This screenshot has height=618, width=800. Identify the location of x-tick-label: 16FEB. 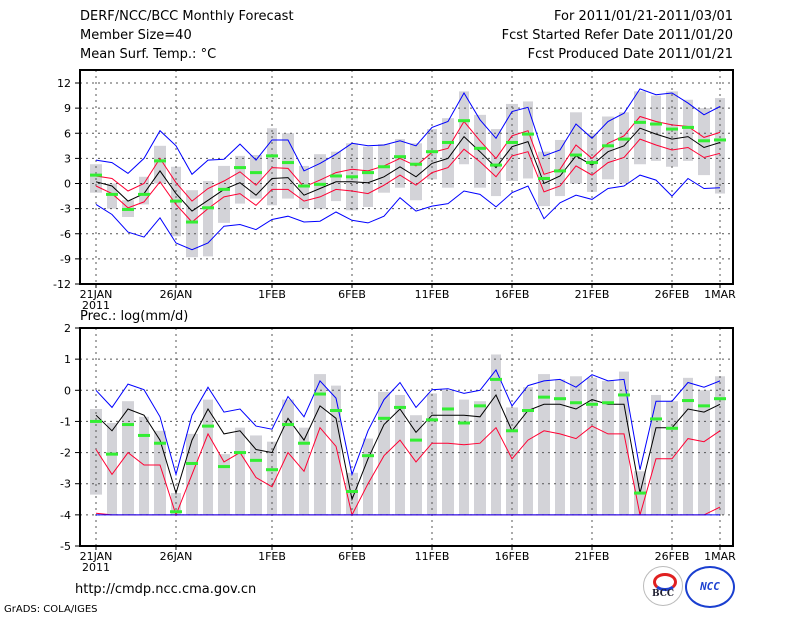
(512, 294).